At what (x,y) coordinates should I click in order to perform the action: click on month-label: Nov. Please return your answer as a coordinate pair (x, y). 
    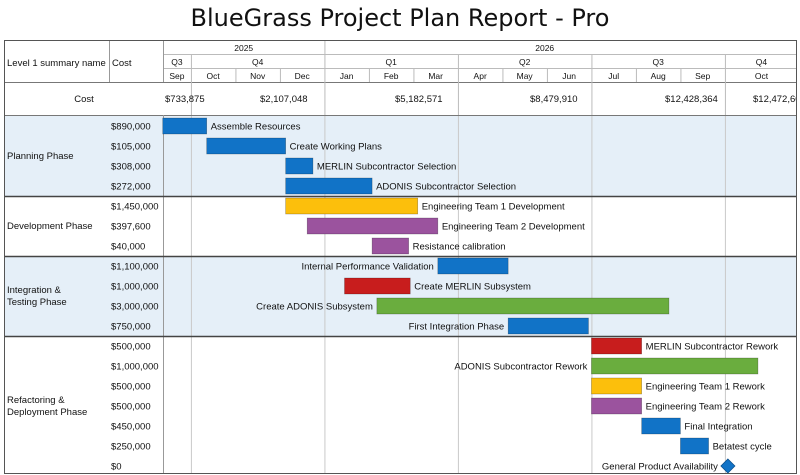
    Looking at the image, I should click on (258, 76).